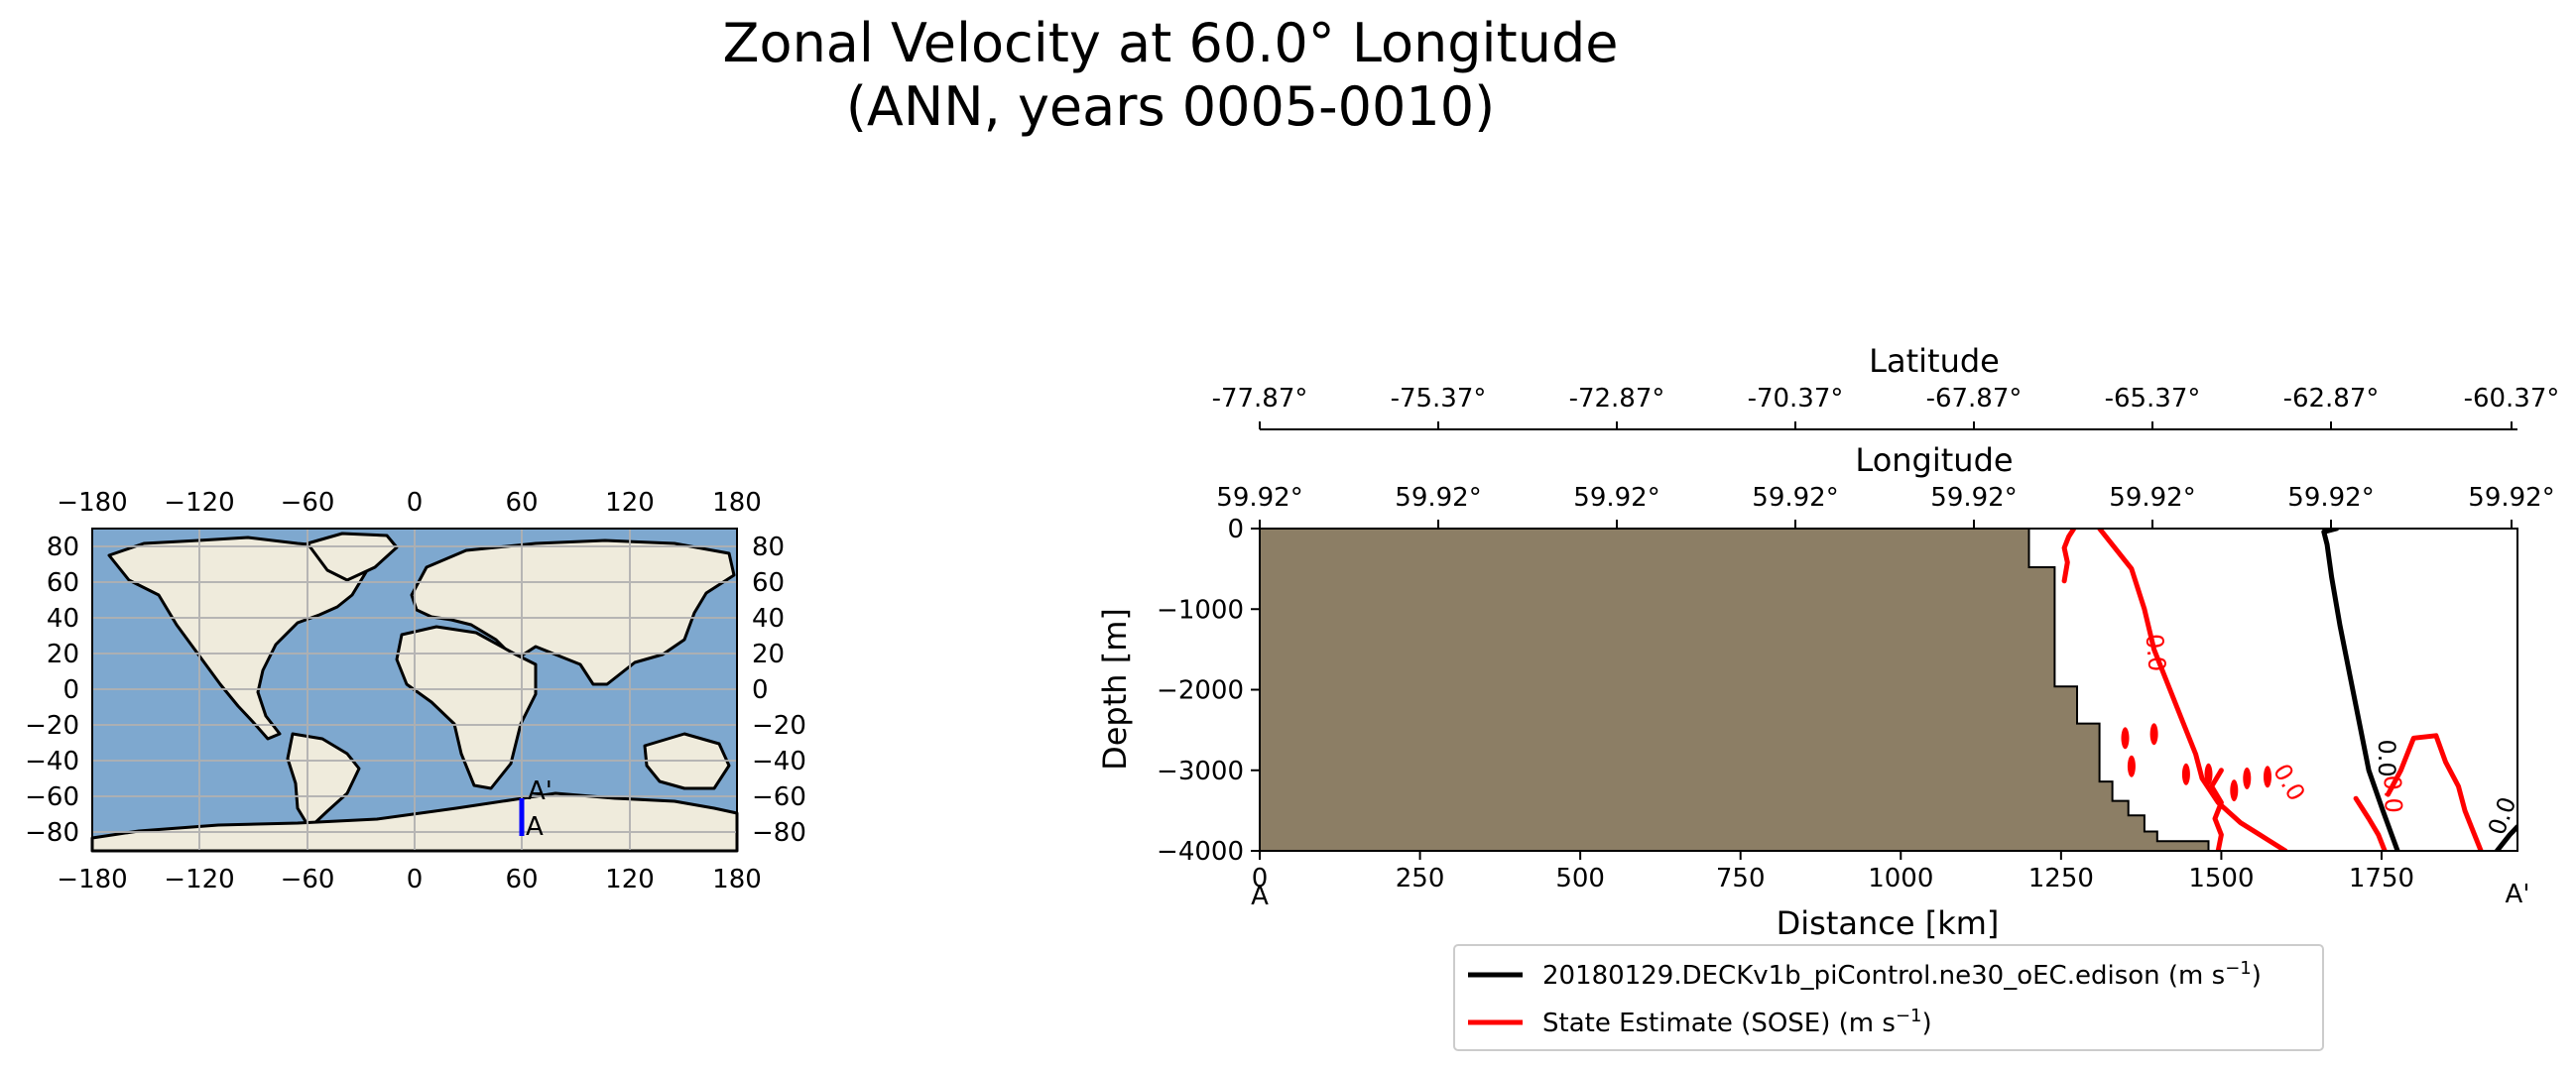  I want to click on map-left-yticks: 80 60 40 20 0 −20 −40 −60 −80, so click(52, 690).